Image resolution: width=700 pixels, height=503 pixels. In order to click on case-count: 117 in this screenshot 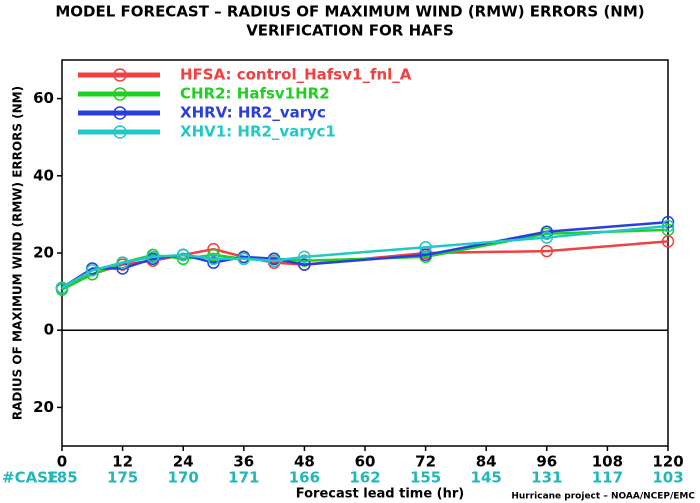, I will do `click(607, 478)`.